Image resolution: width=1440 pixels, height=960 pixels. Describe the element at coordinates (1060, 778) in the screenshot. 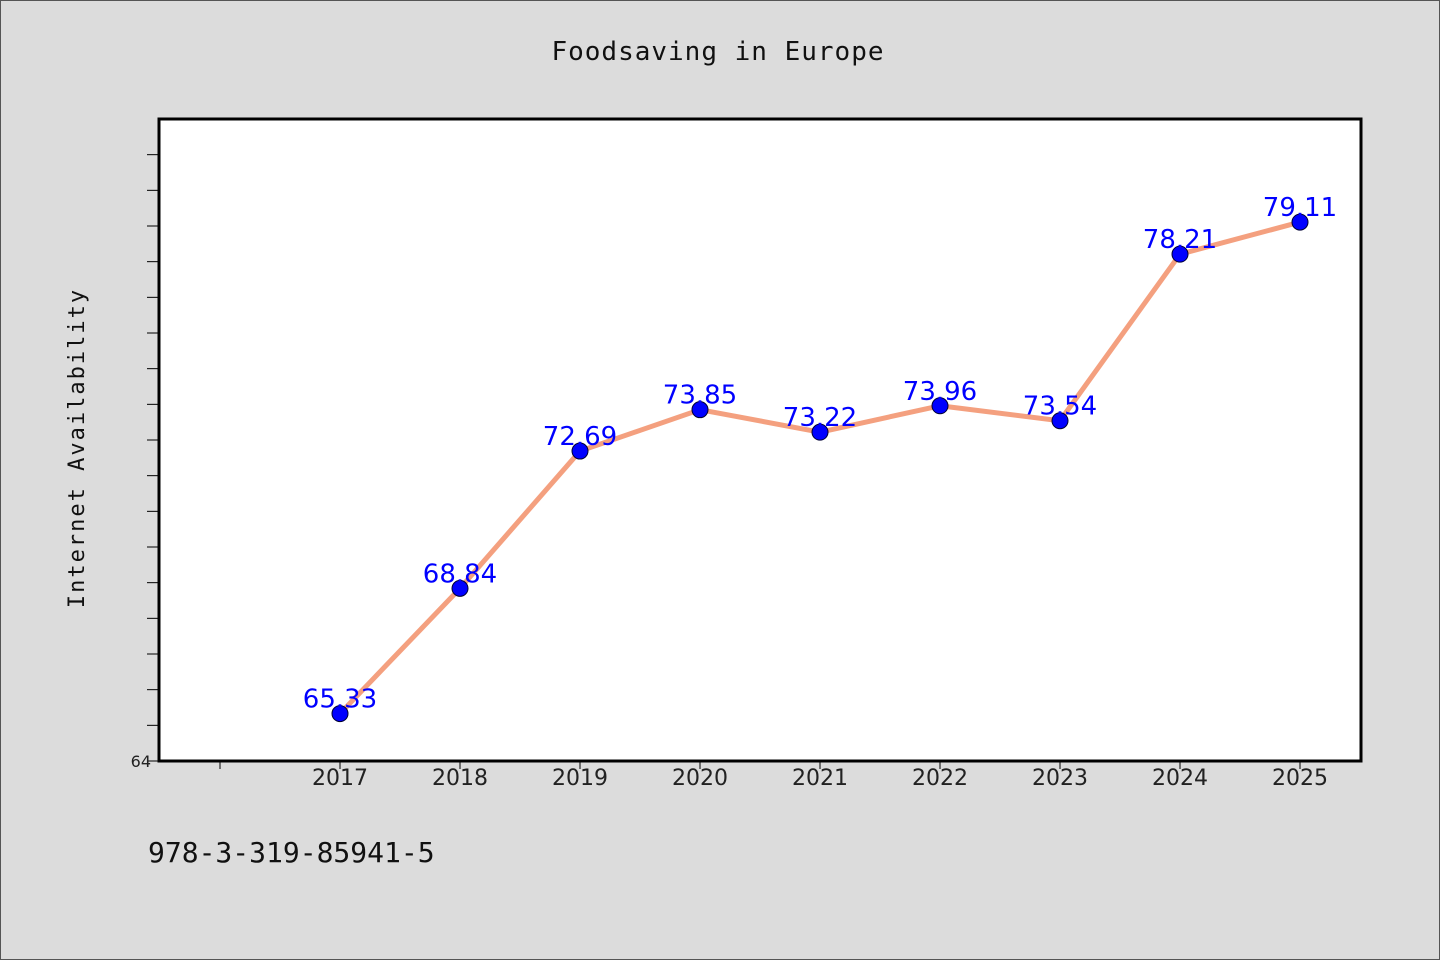

I see `x-tick-label: 2023` at that location.